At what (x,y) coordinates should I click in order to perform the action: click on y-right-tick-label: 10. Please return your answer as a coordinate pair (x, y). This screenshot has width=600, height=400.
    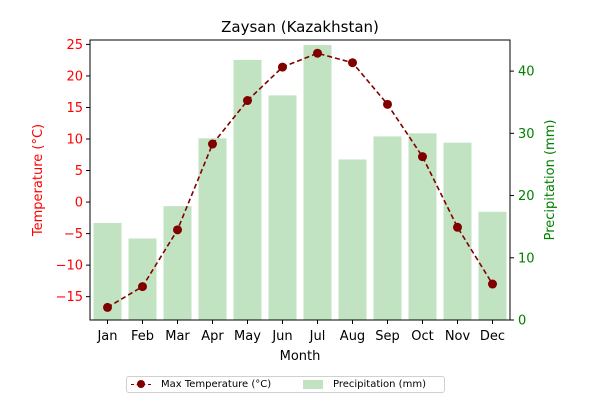
    Looking at the image, I should click on (526, 258).